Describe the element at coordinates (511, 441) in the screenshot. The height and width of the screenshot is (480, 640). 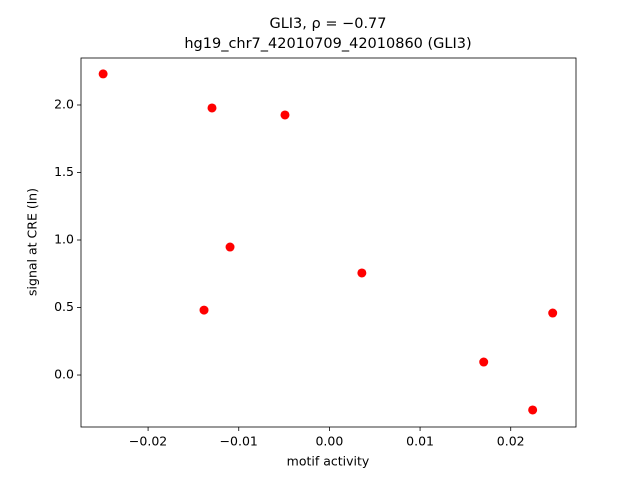
I see `x-tick-label: 0.02` at that location.